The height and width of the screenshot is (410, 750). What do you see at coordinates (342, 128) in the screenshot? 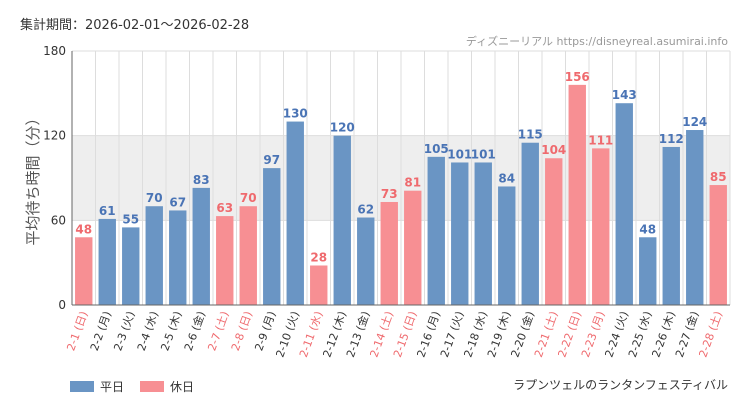
I see `bar-value-label: 120` at bounding box center [342, 128].